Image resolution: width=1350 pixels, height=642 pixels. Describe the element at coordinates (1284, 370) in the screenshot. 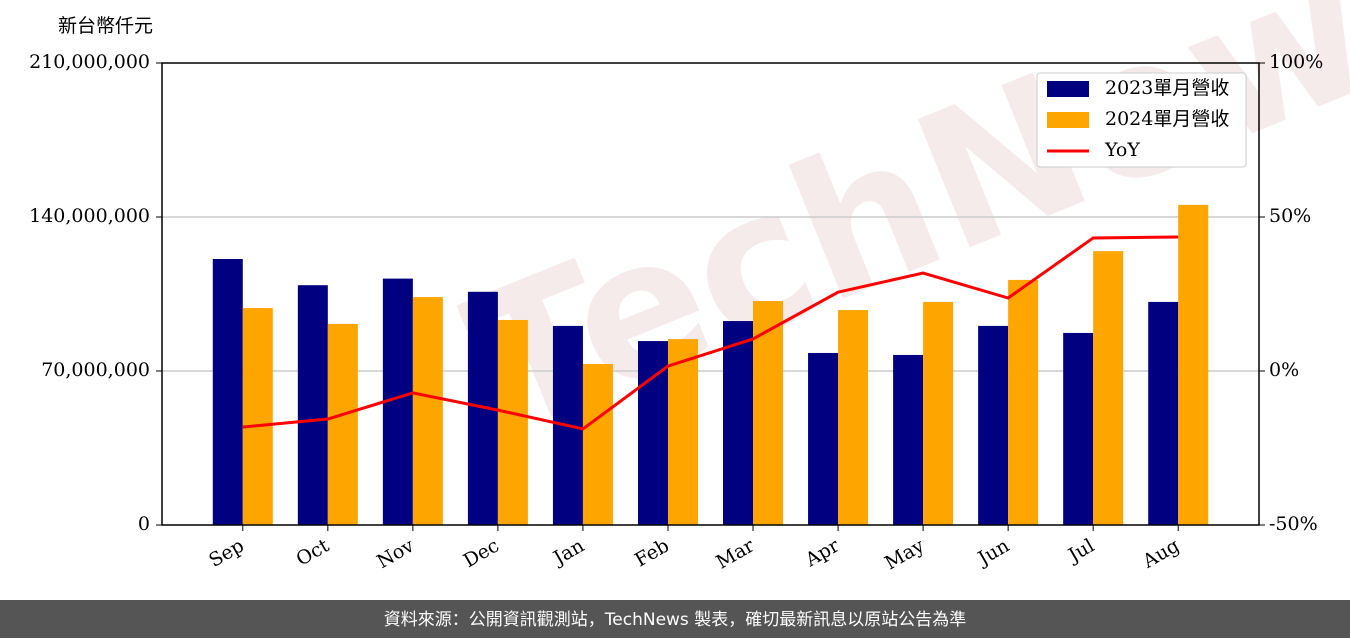

I see `y2-tick-label: 0%` at that location.